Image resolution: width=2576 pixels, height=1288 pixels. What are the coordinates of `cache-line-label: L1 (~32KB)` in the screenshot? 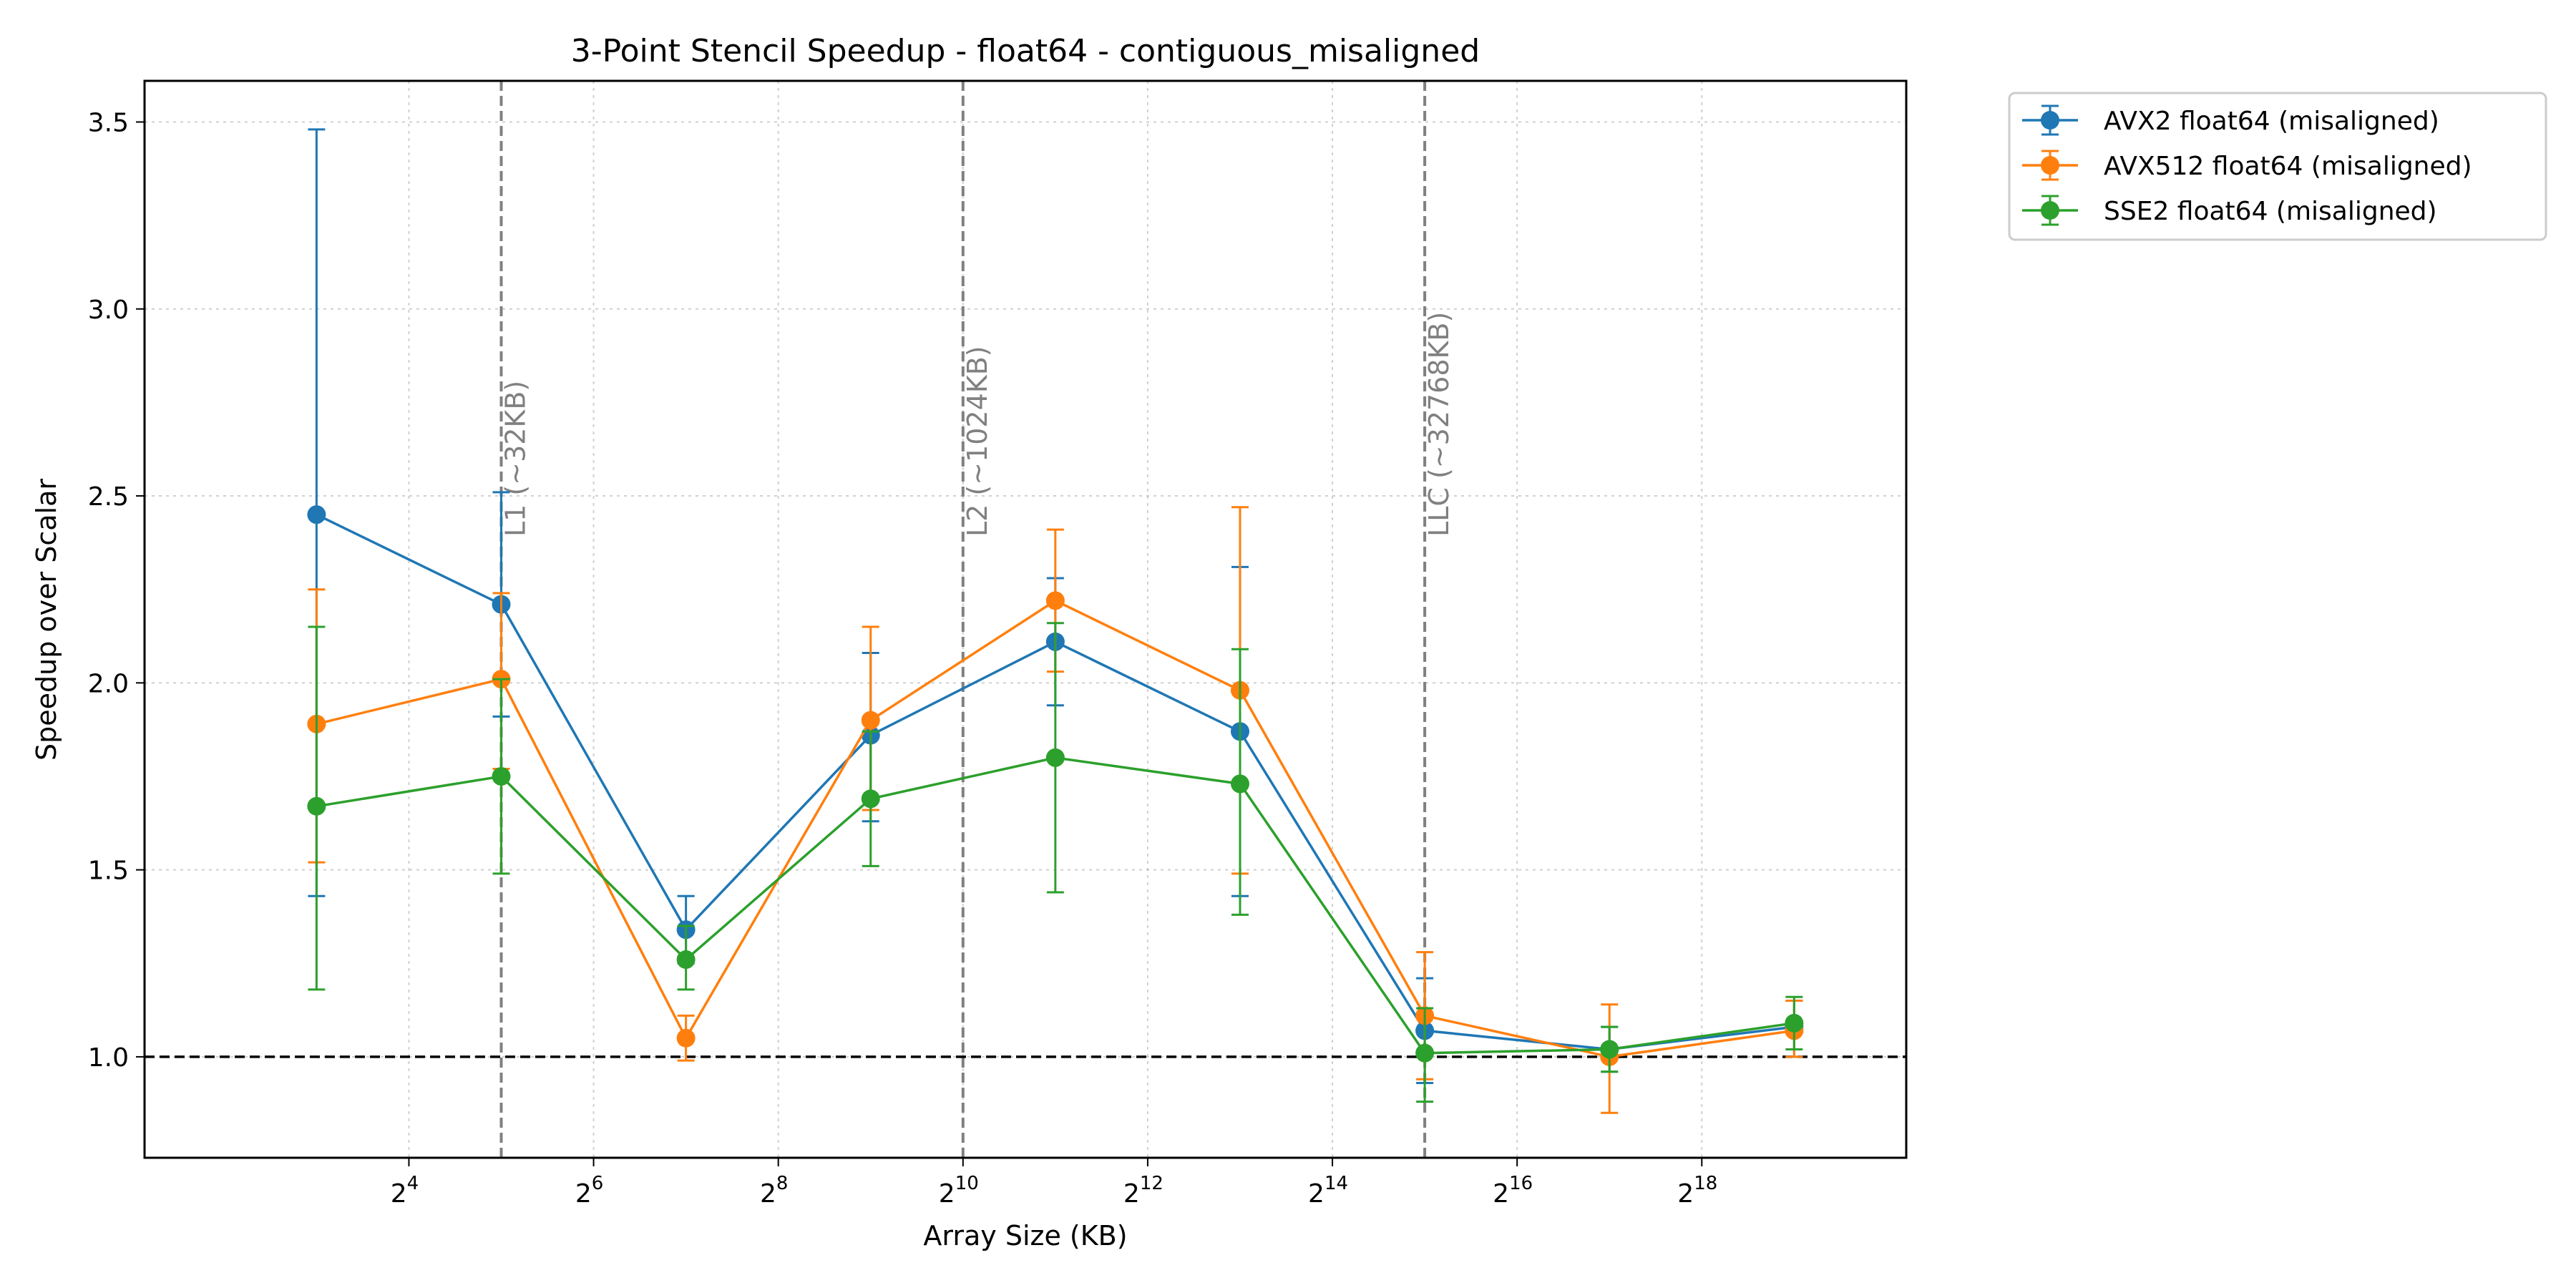 It's located at (515, 459).